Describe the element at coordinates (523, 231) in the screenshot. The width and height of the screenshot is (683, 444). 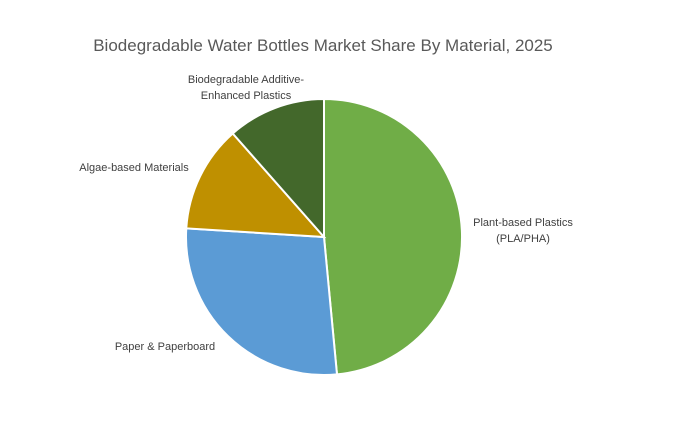
I see `slice-label-1: Plant-based Plastics (PLA/PHA)` at that location.